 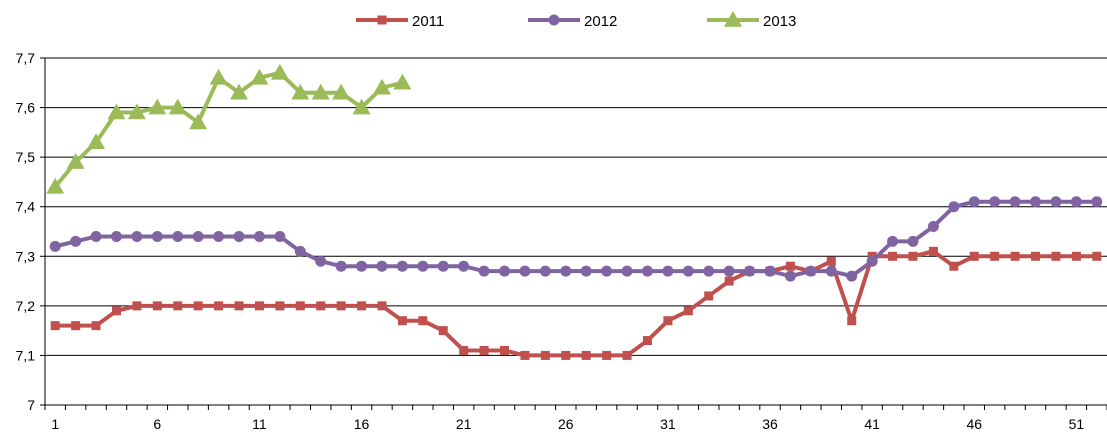 What do you see at coordinates (974, 424) in the screenshot?
I see `x-tick-label: 46` at bounding box center [974, 424].